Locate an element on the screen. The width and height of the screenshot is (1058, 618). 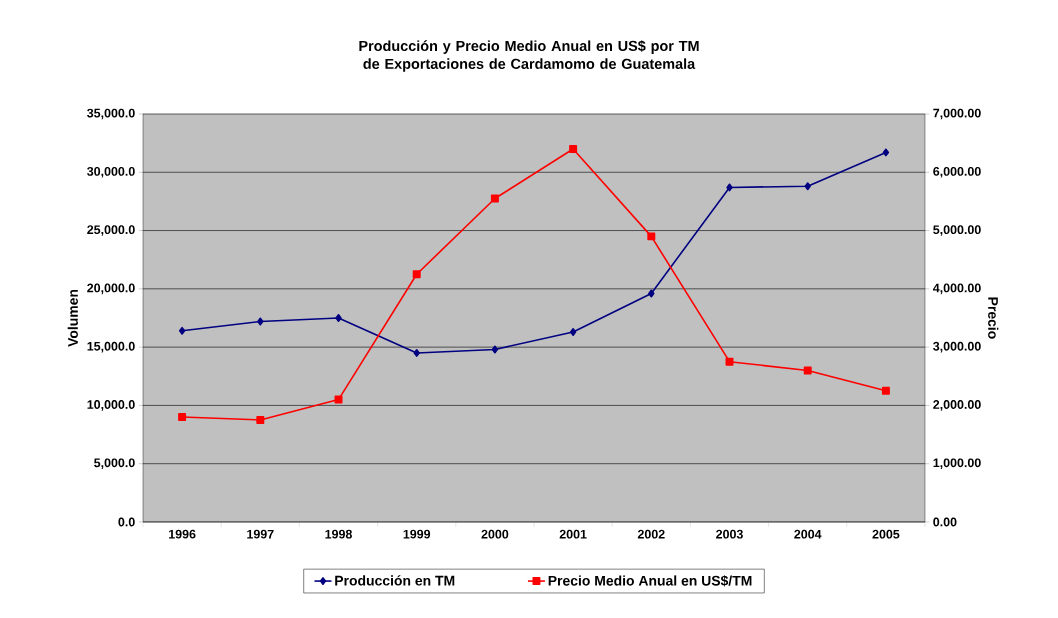
y2-tick-label: 4,000.00 is located at coordinates (956, 289).